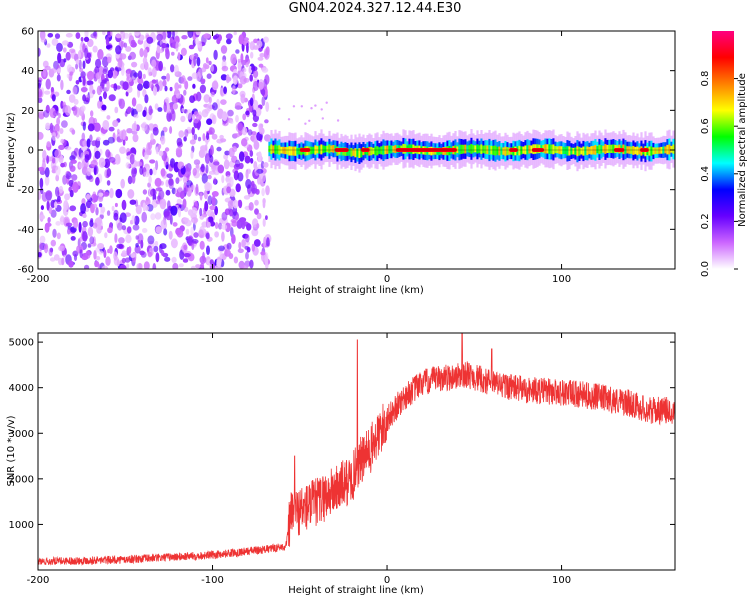 The image size is (750, 600). Describe the element at coordinates (375, 8) in the screenshot. I see `chart-title: GN04.2024.327.12.44.E30` at that location.